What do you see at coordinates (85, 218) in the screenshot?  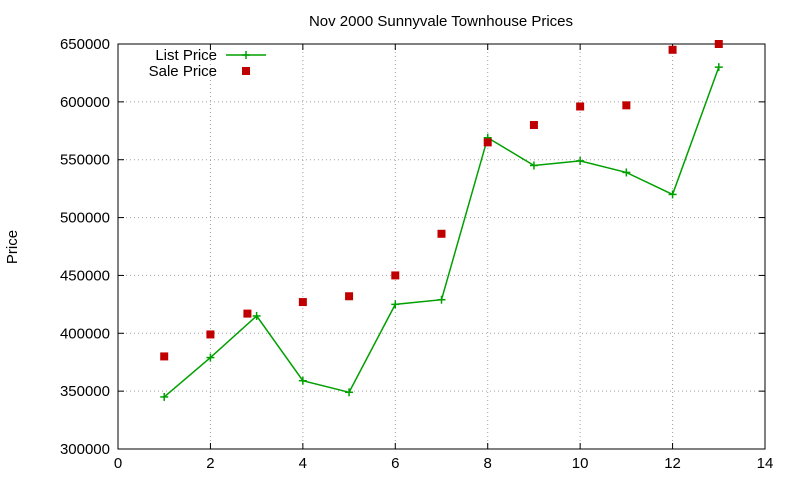 I see `y-tick-label: 500000` at bounding box center [85, 218].